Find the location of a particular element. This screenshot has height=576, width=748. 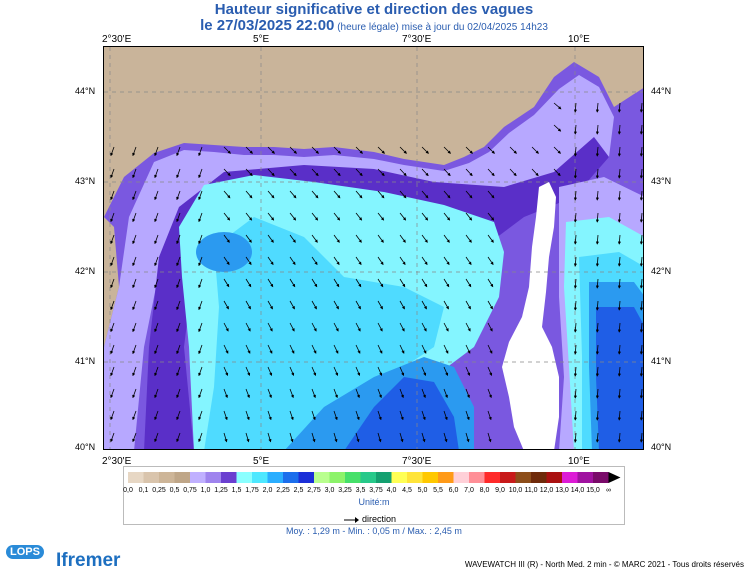

lat-label-right-3: 42°N is located at coordinates (661, 271).